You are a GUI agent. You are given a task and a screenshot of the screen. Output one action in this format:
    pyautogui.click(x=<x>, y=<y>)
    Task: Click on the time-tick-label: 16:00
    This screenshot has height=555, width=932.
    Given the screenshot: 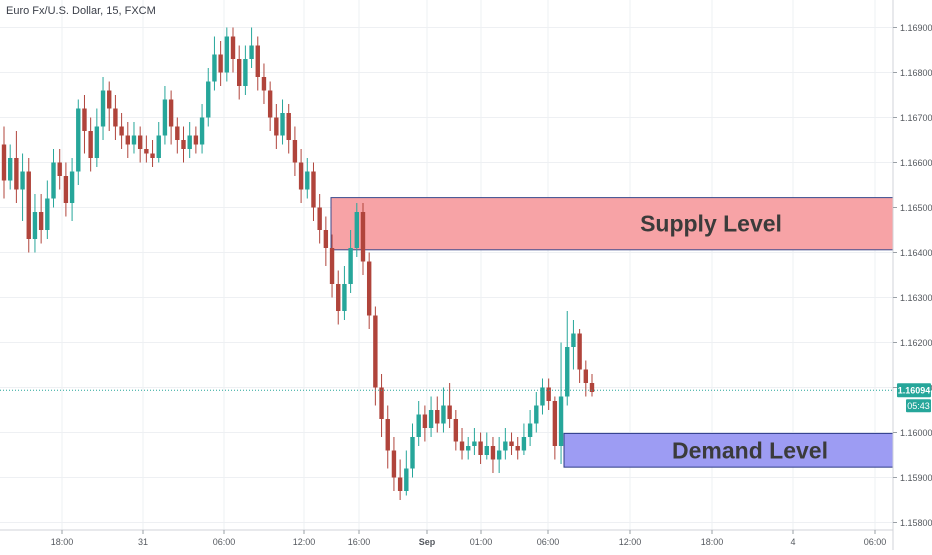 What is the action you would take?
    pyautogui.click(x=359, y=542)
    